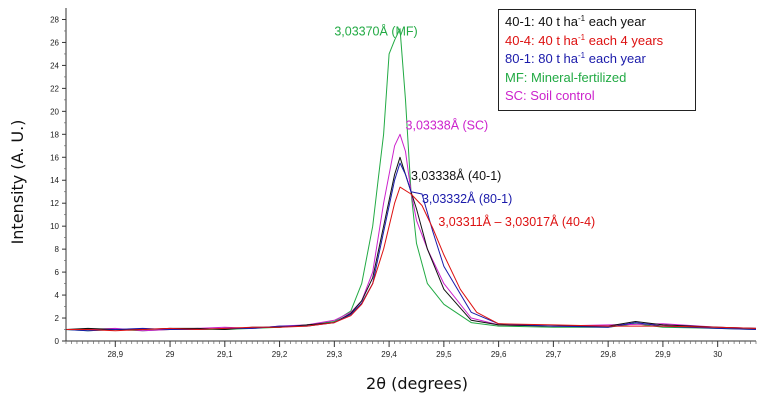 This screenshot has width=758, height=394. I want to click on y-tick-label: 18, so click(54, 134).